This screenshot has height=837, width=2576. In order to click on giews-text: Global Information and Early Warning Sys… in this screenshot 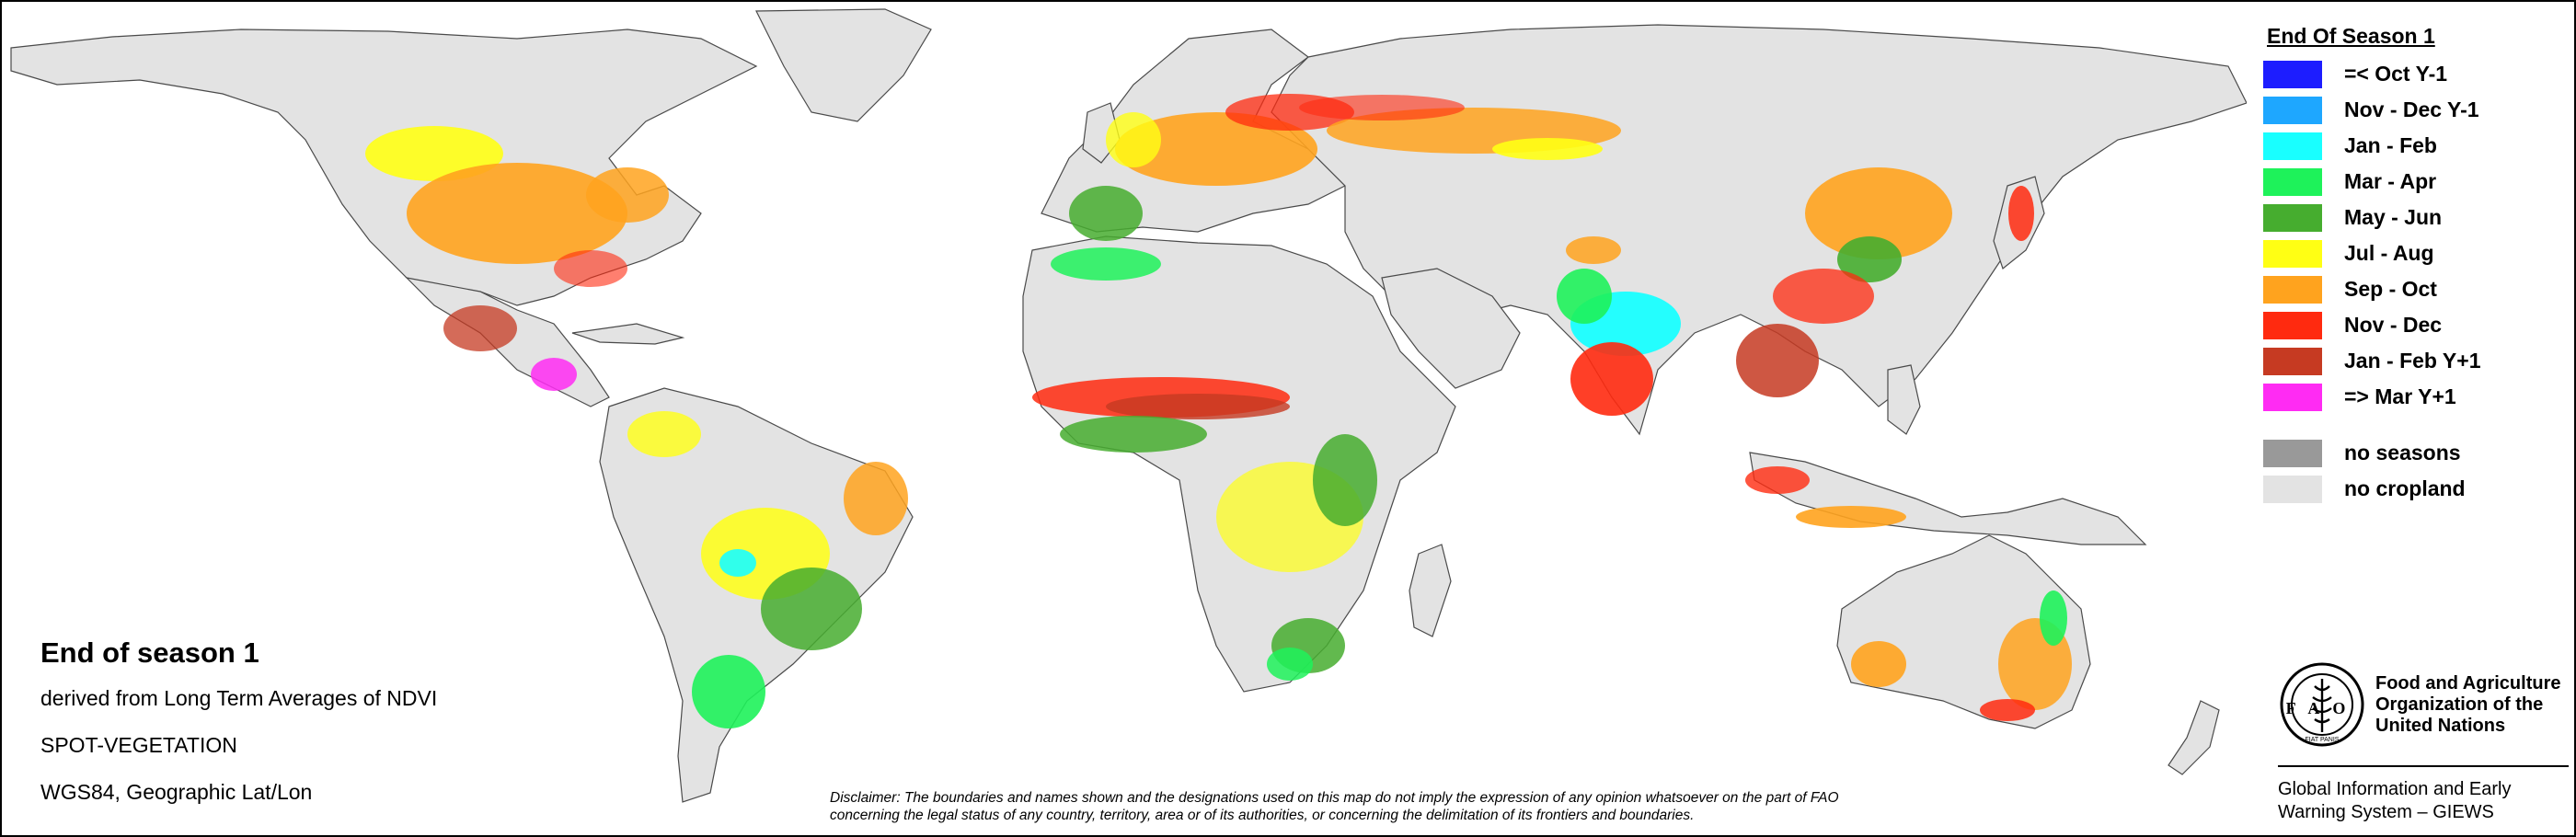, I will do `click(2420, 801)`.